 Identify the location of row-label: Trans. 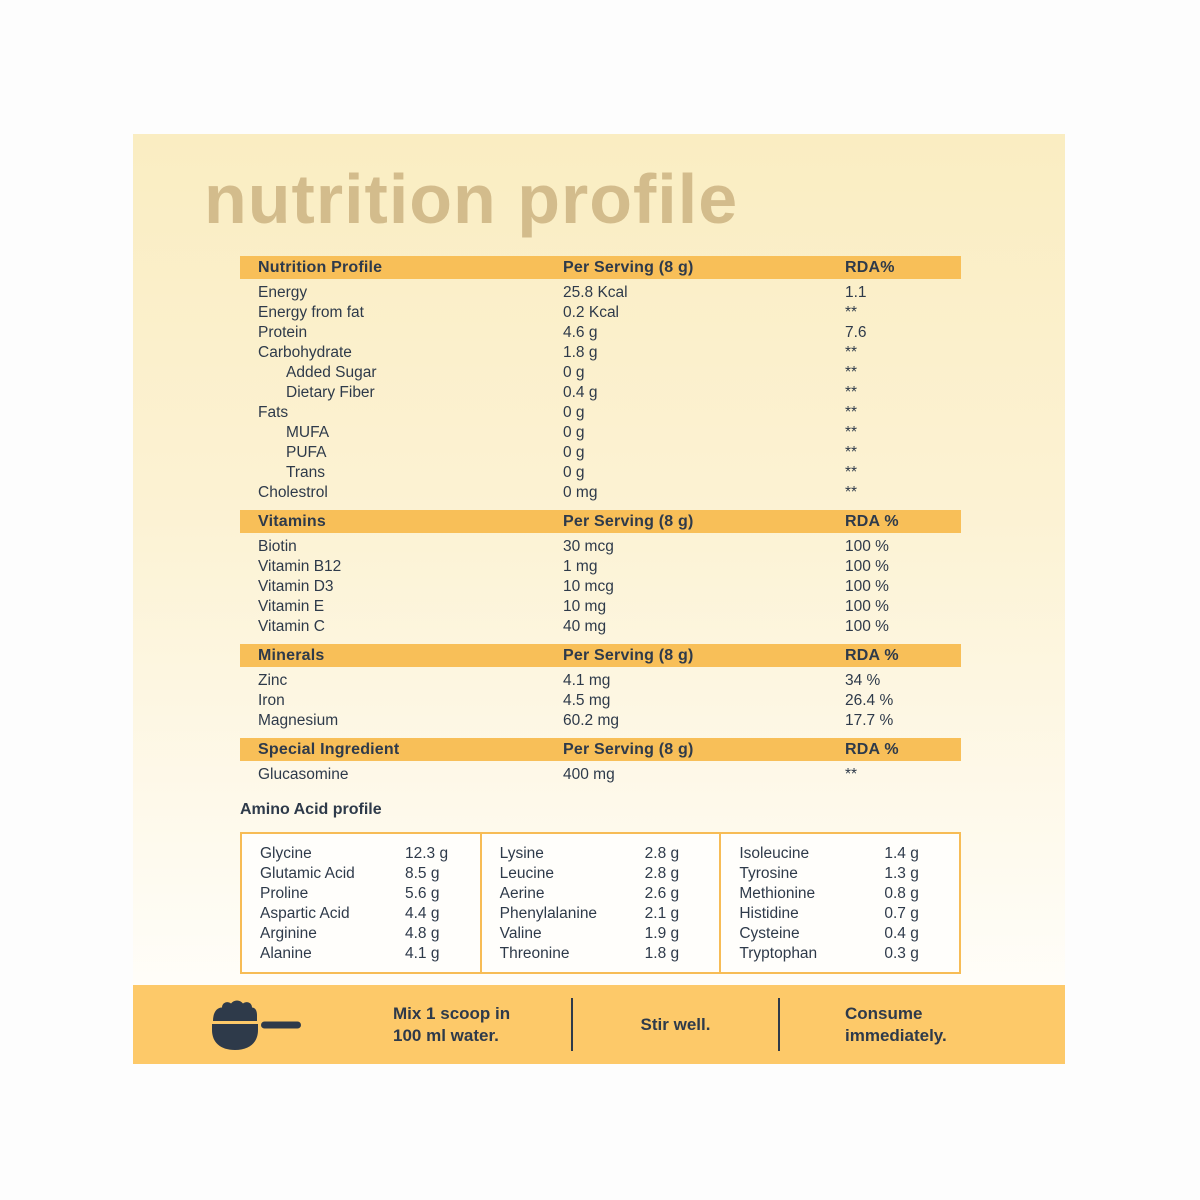
(306, 472).